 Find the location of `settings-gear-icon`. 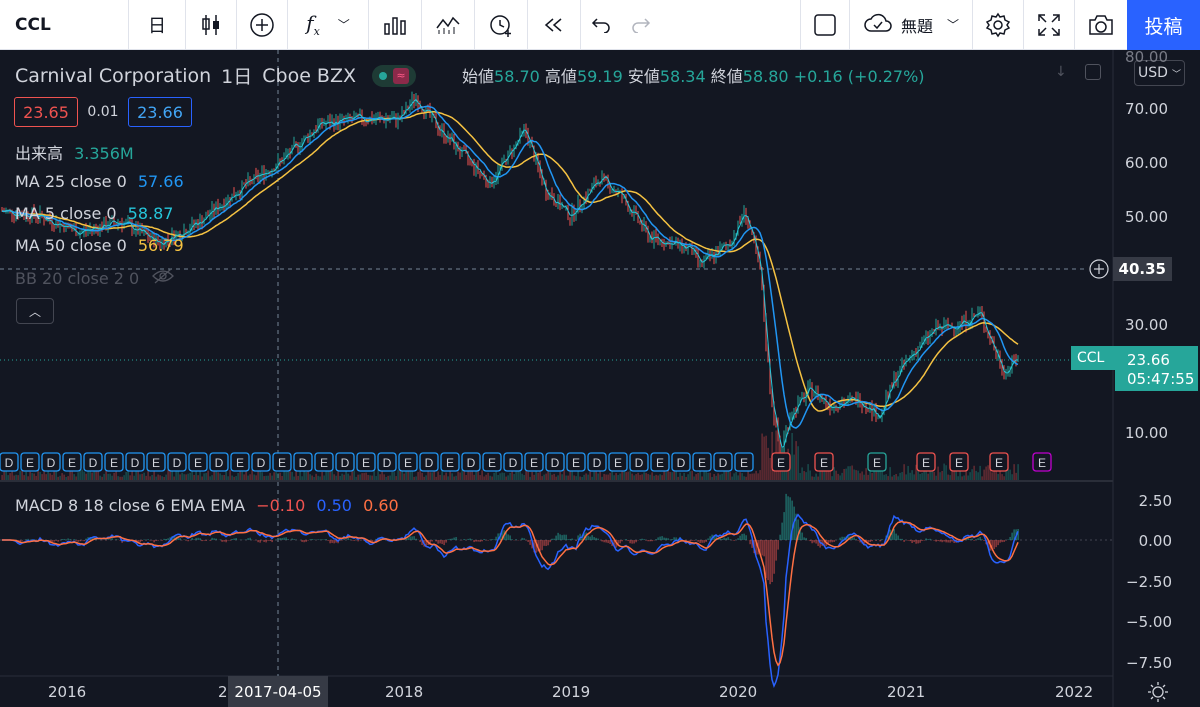

settings-gear-icon is located at coordinates (998, 25).